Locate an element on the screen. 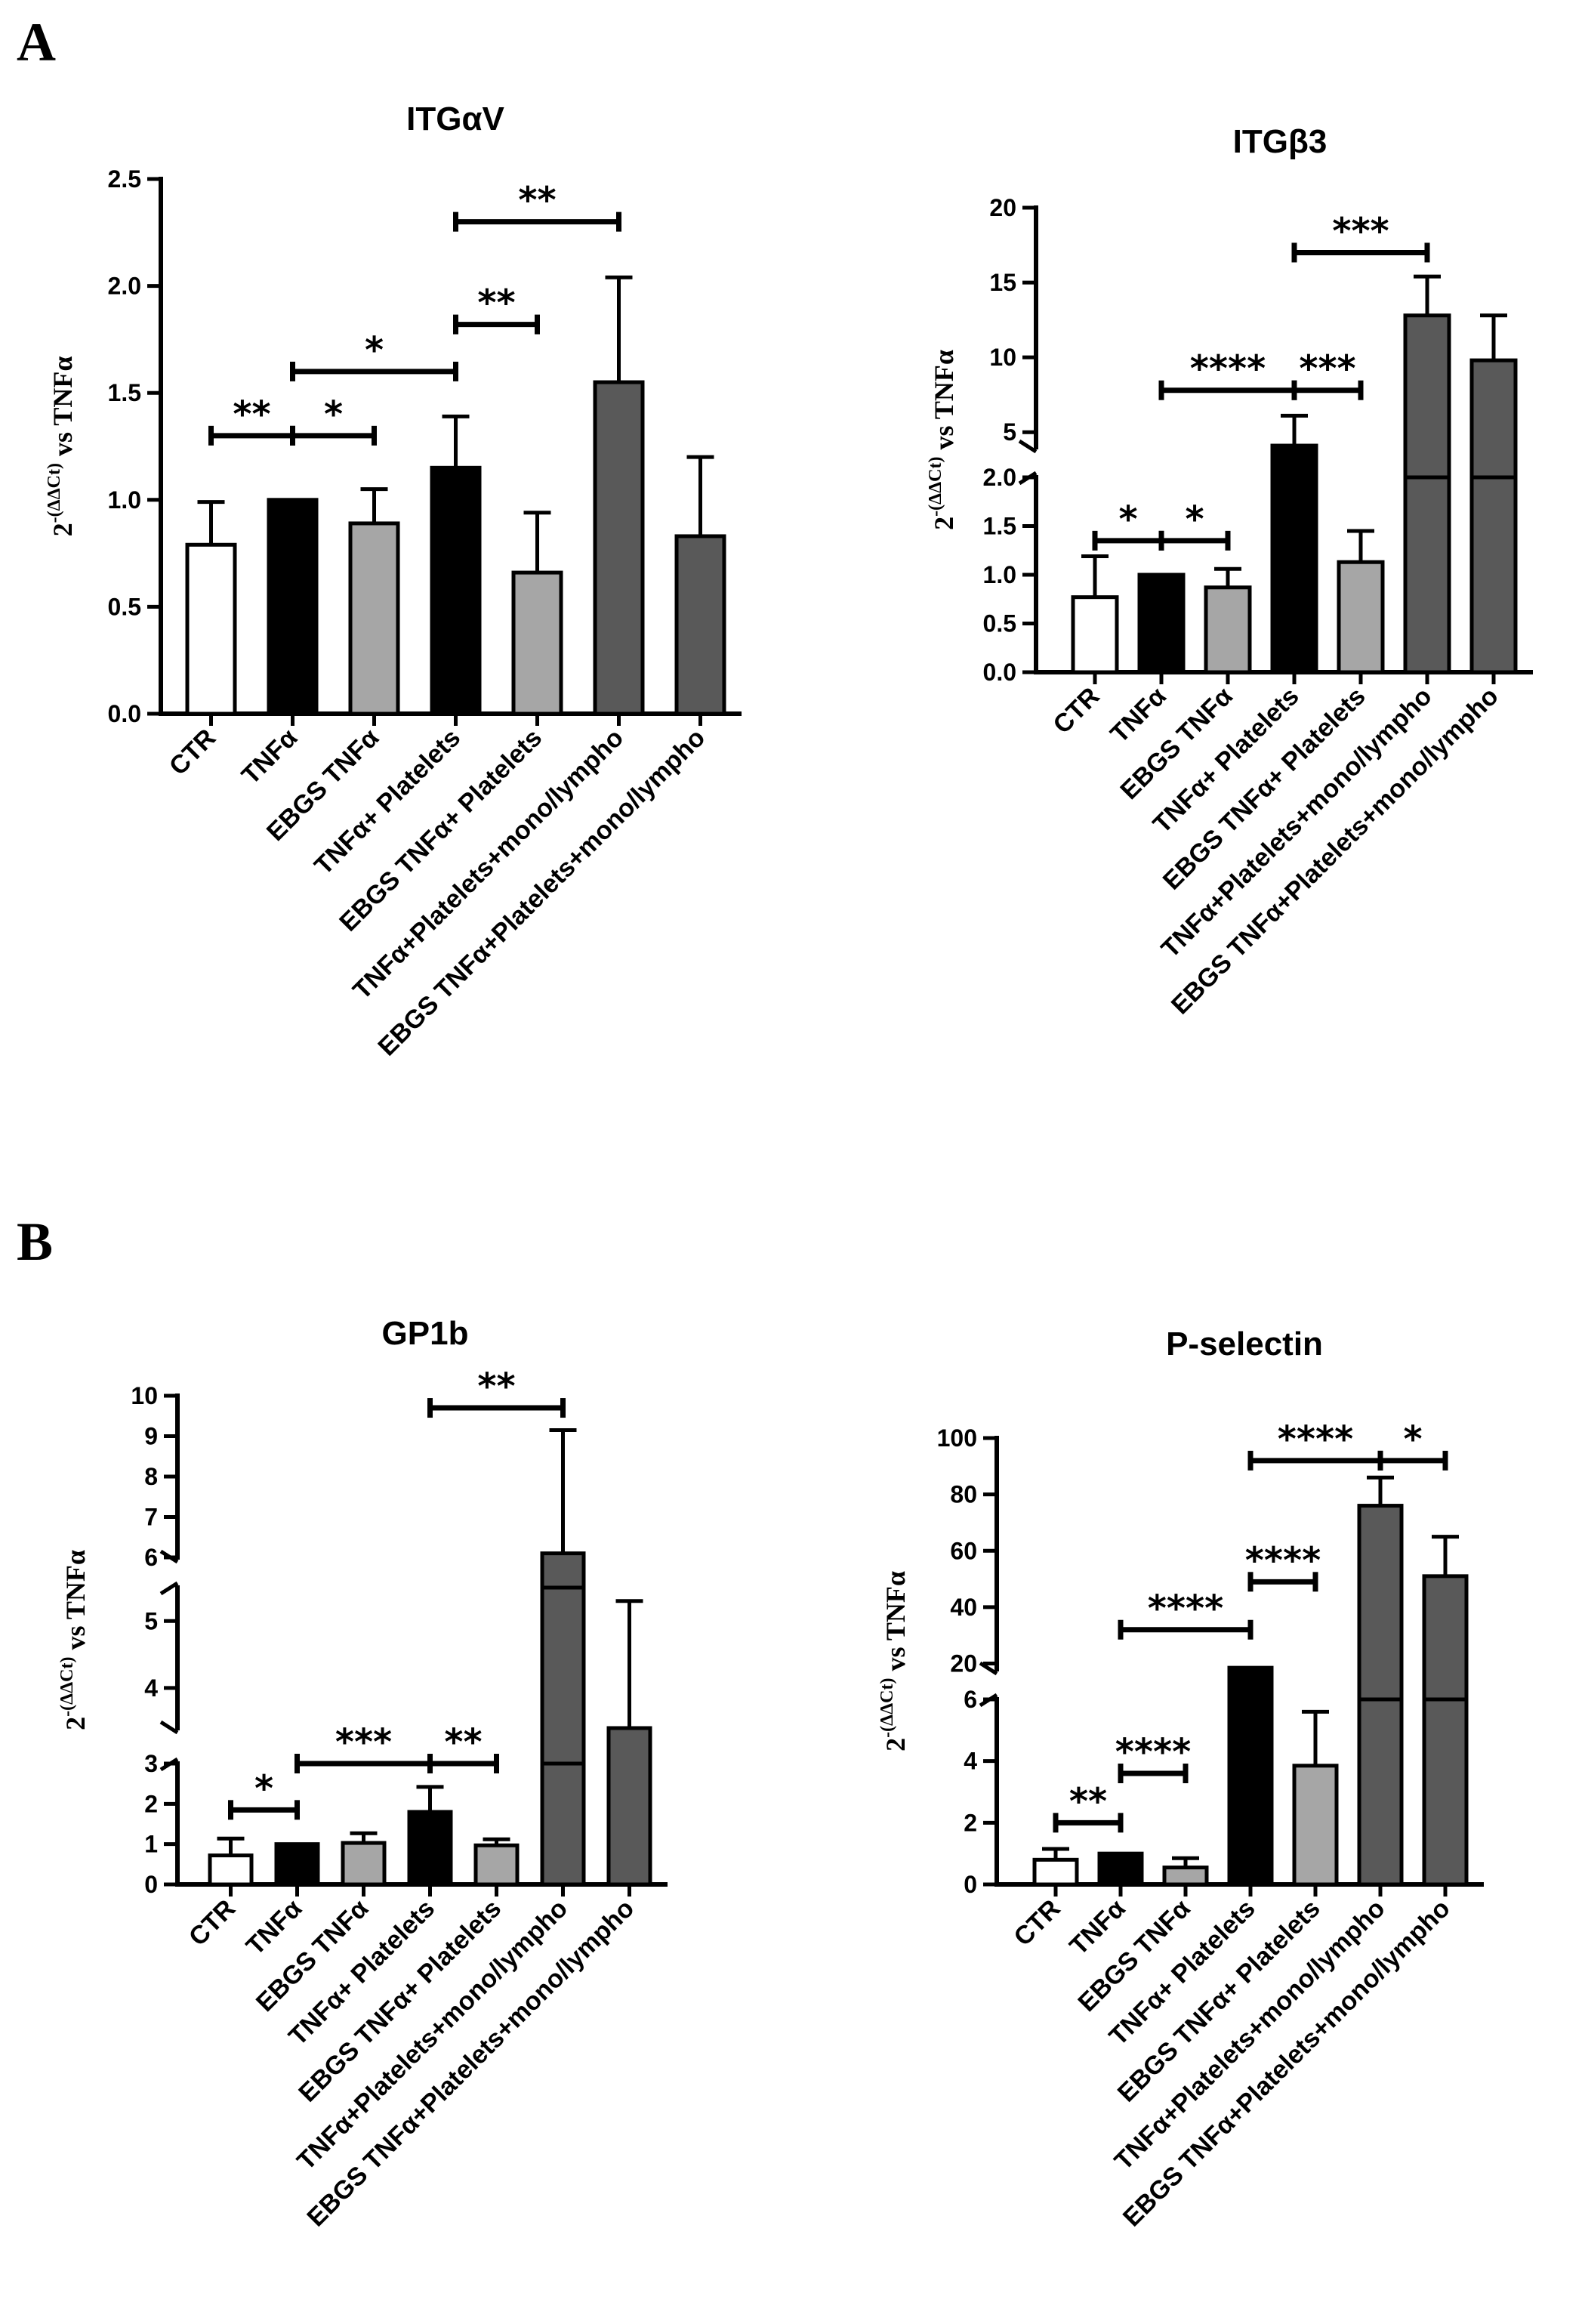 Image resolution: width=1585 pixels, height=2324 pixels. chart-title: ITGαV is located at coordinates (455, 119).